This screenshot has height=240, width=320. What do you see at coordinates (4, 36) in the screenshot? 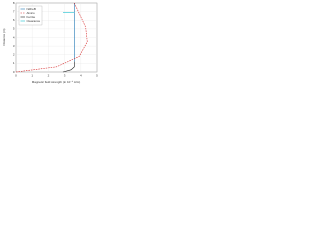
I see `y-axis-label: Distance (m)` at bounding box center [4, 36].